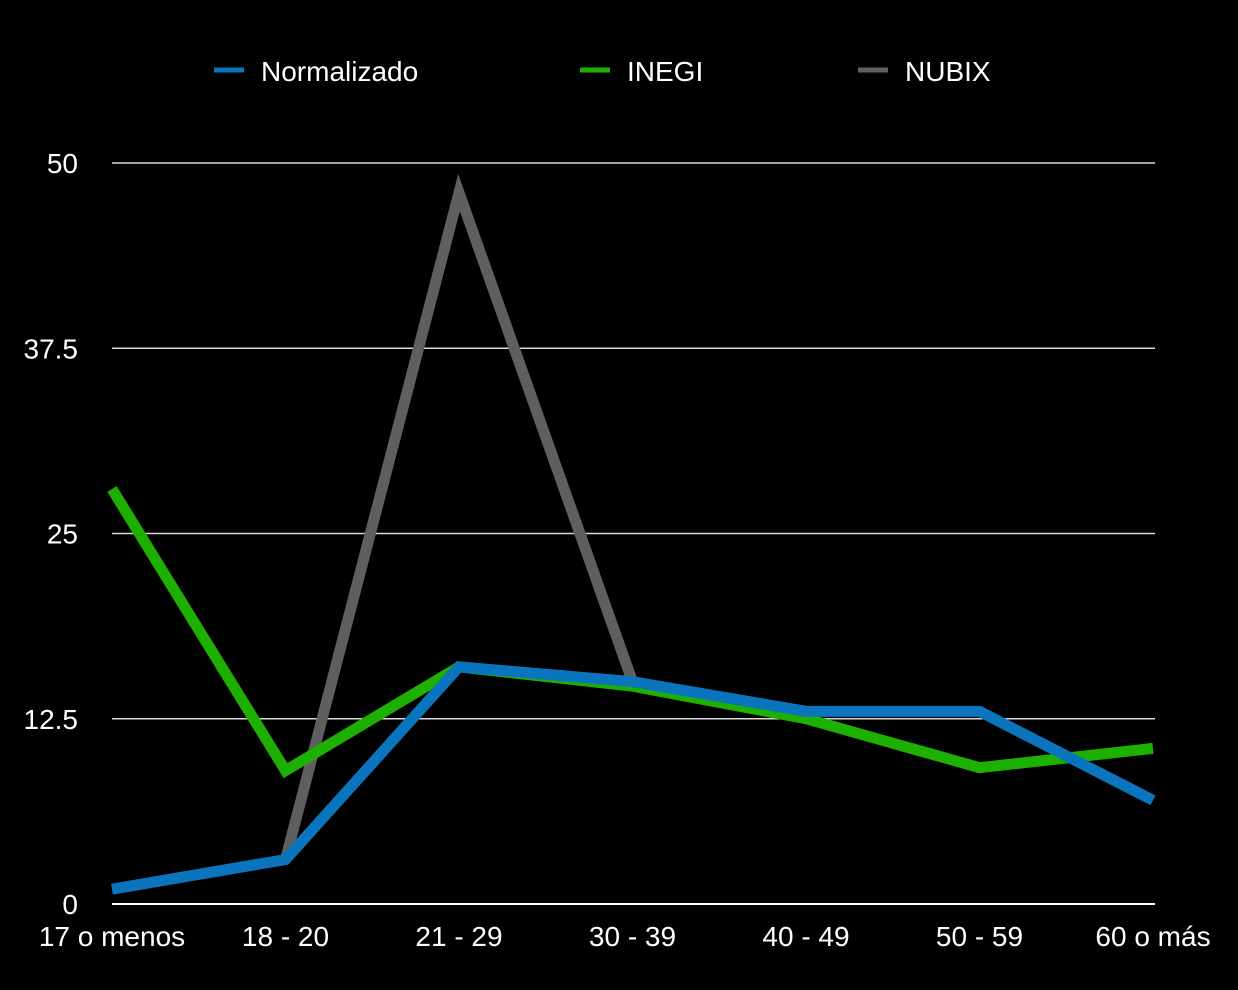 The height and width of the screenshot is (990, 1238). Describe the element at coordinates (948, 71) in the screenshot. I see `legend-label: NUBIX` at that location.